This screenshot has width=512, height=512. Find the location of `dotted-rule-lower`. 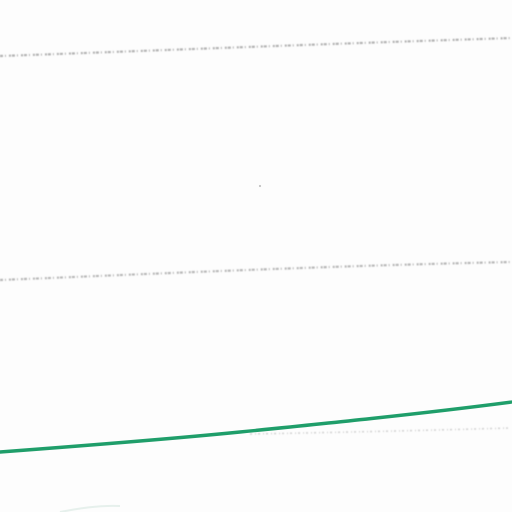

dotted-rule-lower is located at coordinates (380, 431).